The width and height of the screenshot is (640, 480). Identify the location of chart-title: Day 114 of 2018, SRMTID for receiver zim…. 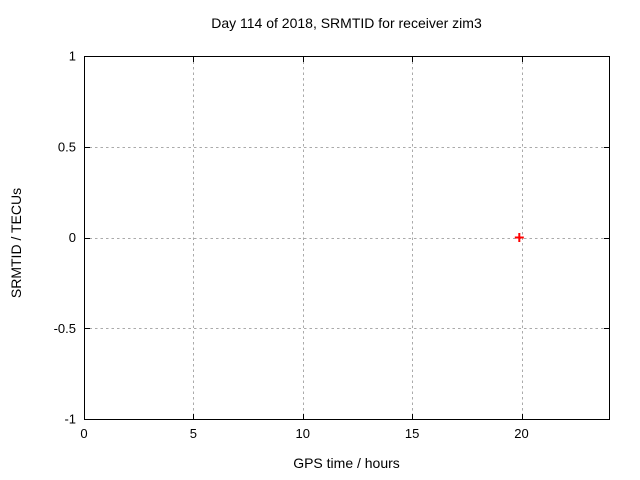
(346, 23).